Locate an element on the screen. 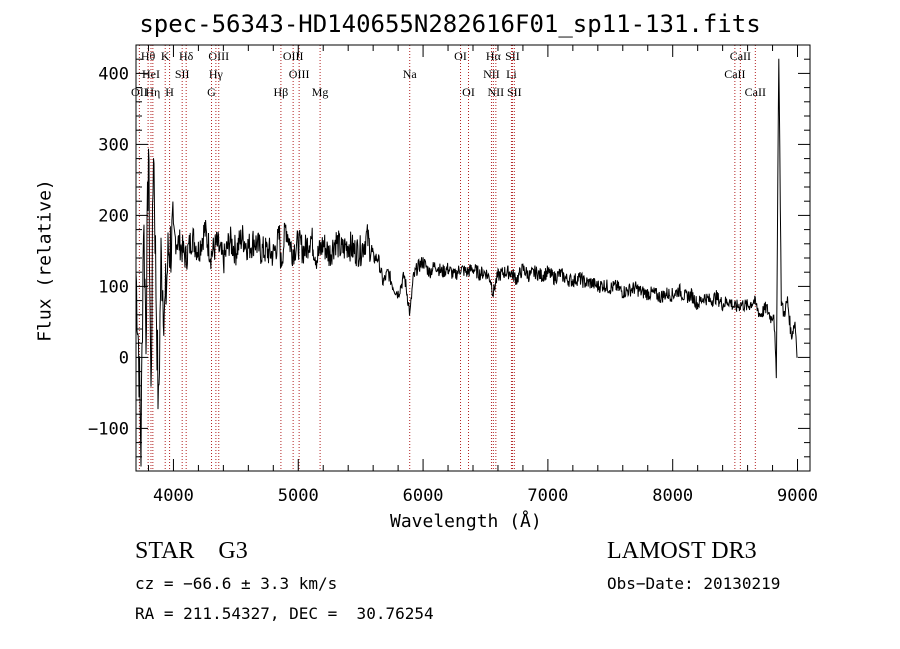 The image size is (900, 649). line-label-8: OIII is located at coordinates (218, 56).